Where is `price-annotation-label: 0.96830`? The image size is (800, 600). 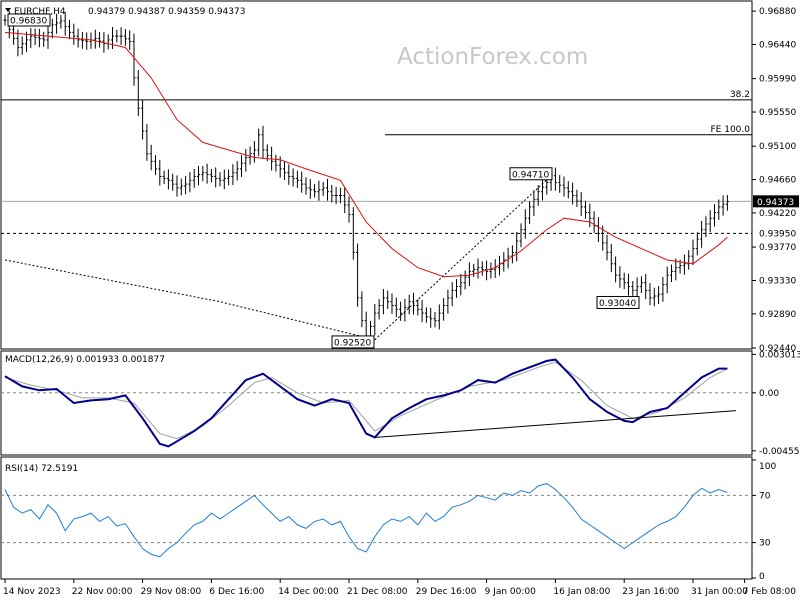 price-annotation-label: 0.96830 is located at coordinates (28, 22).